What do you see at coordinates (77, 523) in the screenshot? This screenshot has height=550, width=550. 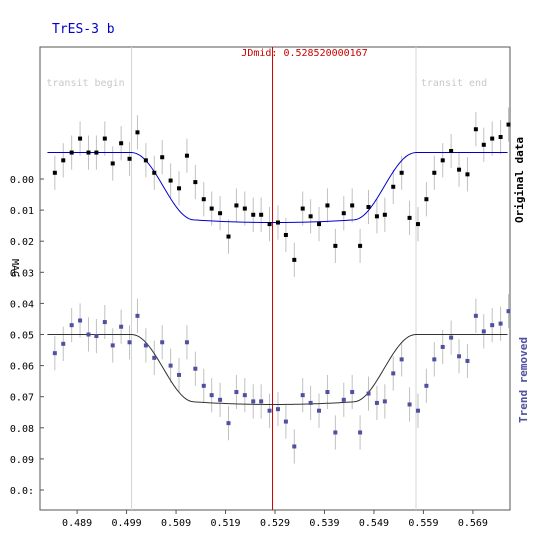 I see `x-tick-label: 0.489` at bounding box center [77, 523].